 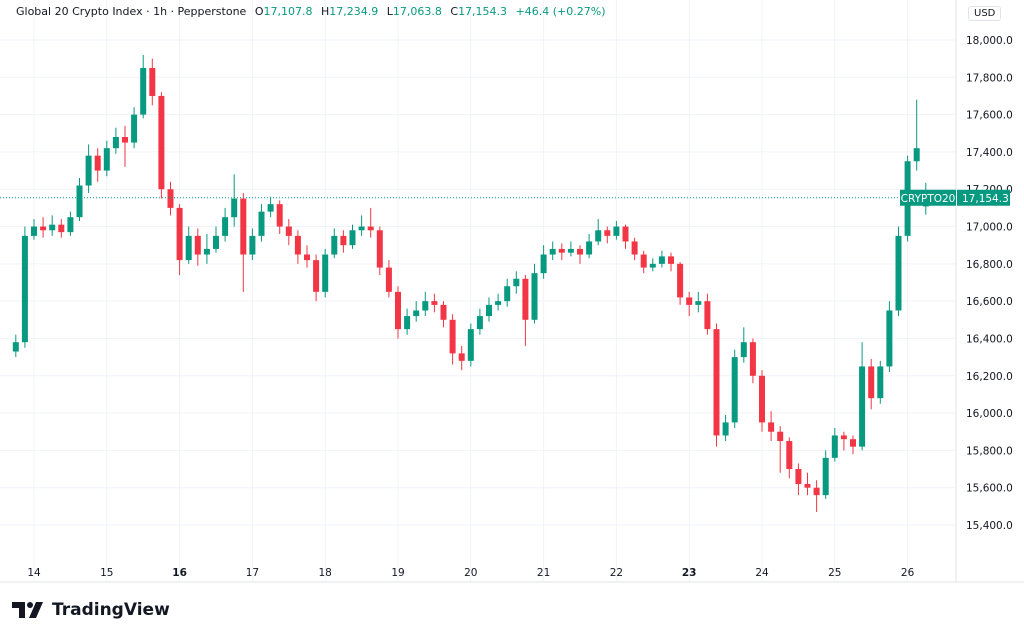 I want to click on tradingview-logo: TradingView, so click(x=91, y=610).